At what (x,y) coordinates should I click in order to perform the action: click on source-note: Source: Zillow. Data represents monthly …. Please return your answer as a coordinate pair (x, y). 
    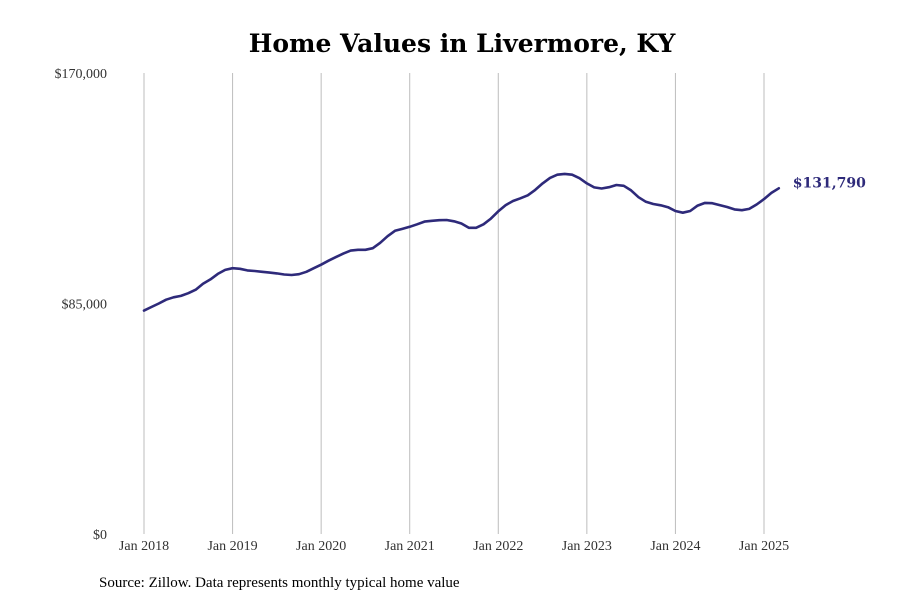
    Looking at the image, I should click on (279, 583).